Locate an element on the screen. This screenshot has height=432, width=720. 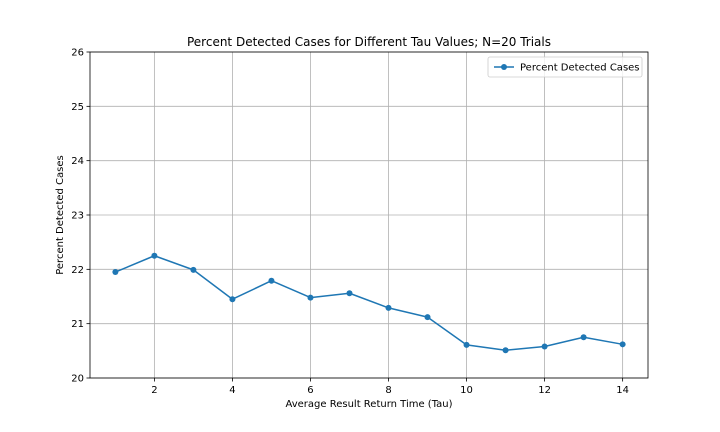
x-tick-label: 14 is located at coordinates (622, 390).